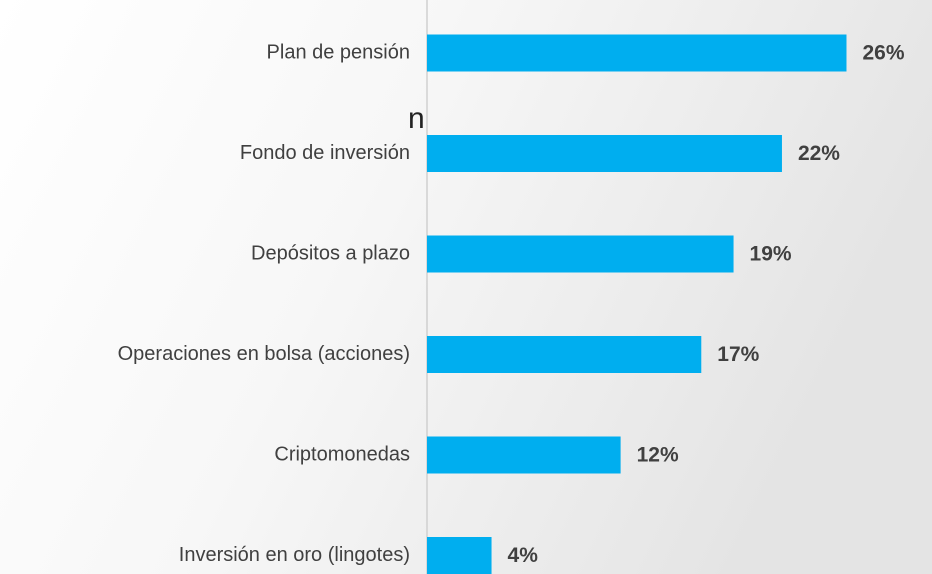  What do you see at coordinates (342, 454) in the screenshot?
I see `category-label: Criptomonedas` at bounding box center [342, 454].